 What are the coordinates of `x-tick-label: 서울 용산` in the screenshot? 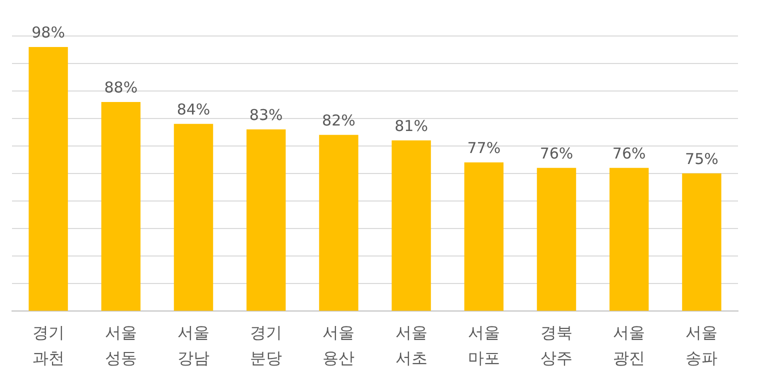 It's located at (338, 345).